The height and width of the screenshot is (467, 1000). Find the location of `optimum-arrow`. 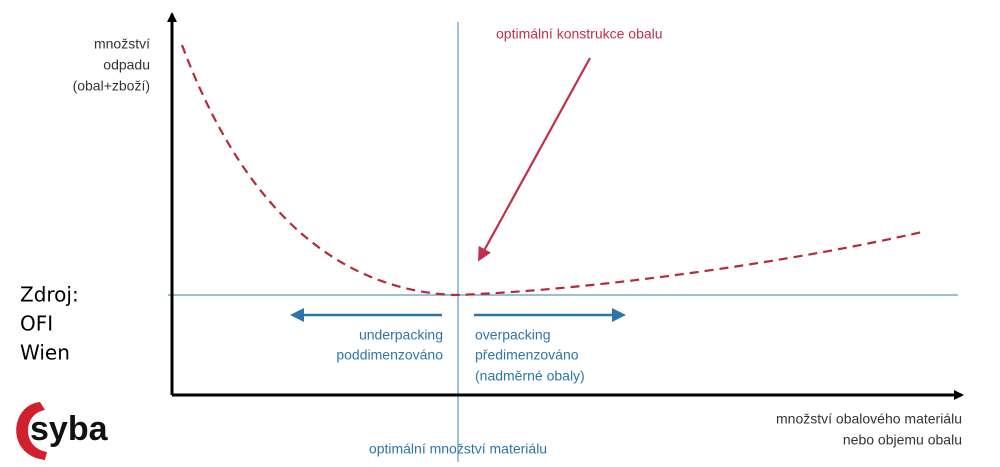

optimum-arrow is located at coordinates (534, 159).